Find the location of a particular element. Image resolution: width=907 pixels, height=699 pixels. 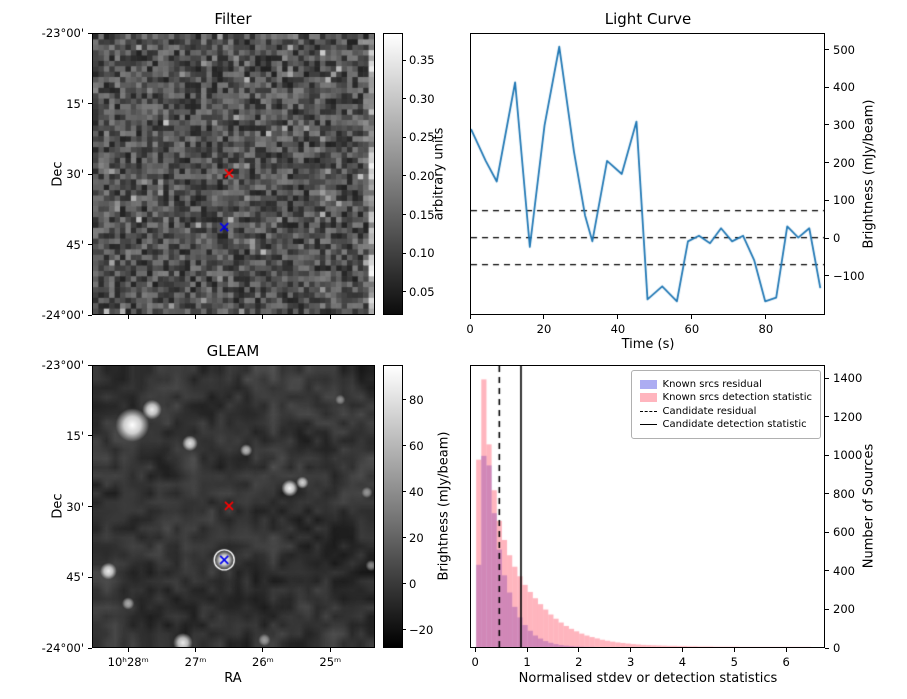

x-tick-label: 1 is located at coordinates (527, 662).